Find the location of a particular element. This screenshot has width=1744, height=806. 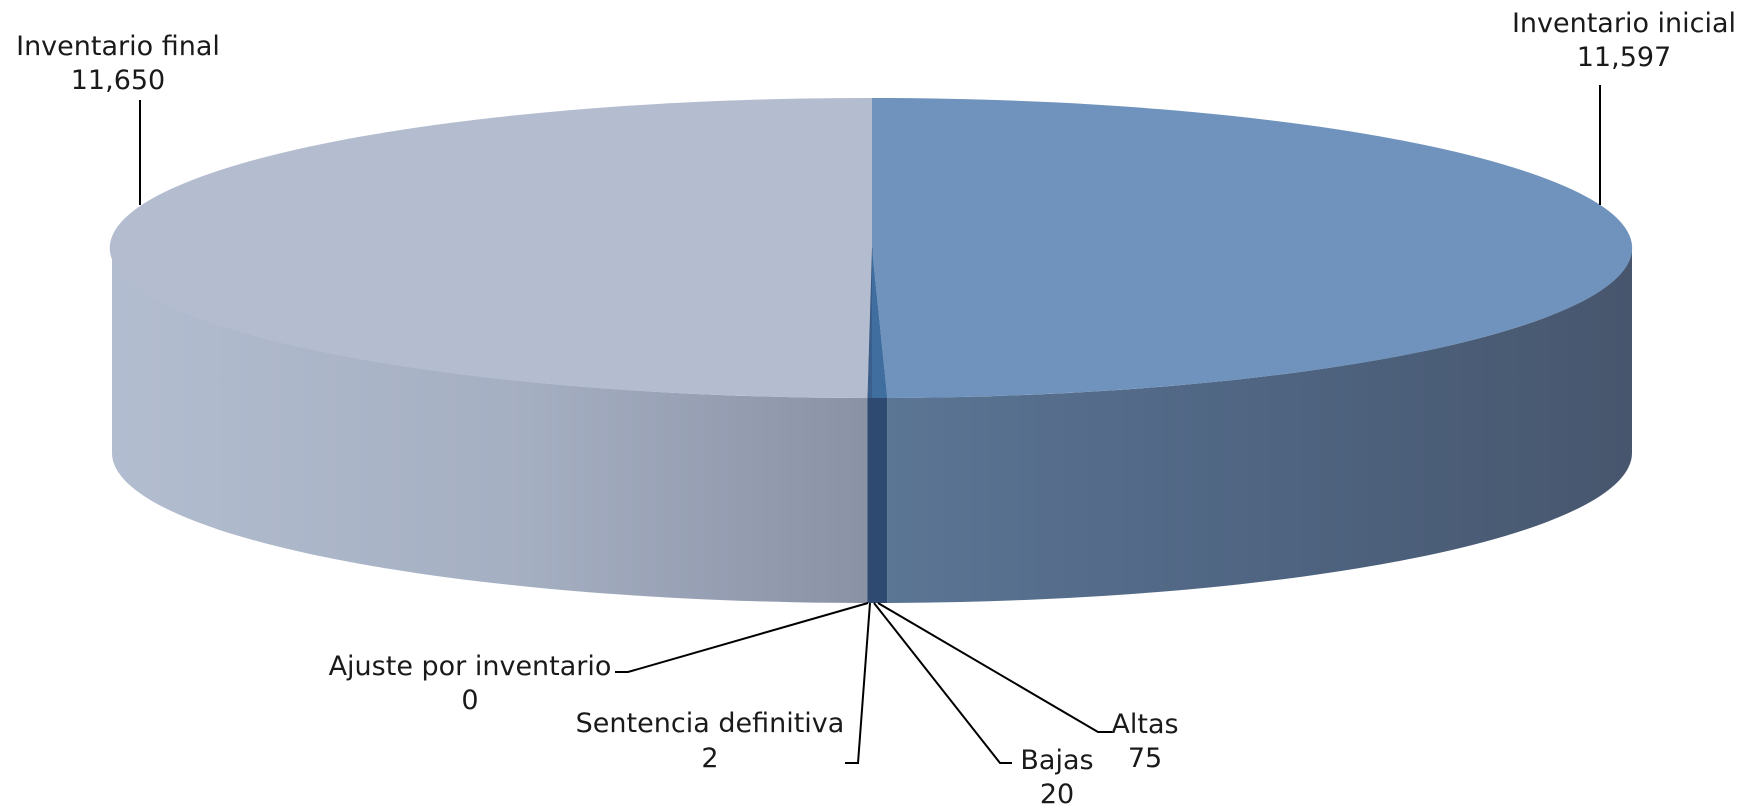

slice-label-name: Altas is located at coordinates (1144, 724).